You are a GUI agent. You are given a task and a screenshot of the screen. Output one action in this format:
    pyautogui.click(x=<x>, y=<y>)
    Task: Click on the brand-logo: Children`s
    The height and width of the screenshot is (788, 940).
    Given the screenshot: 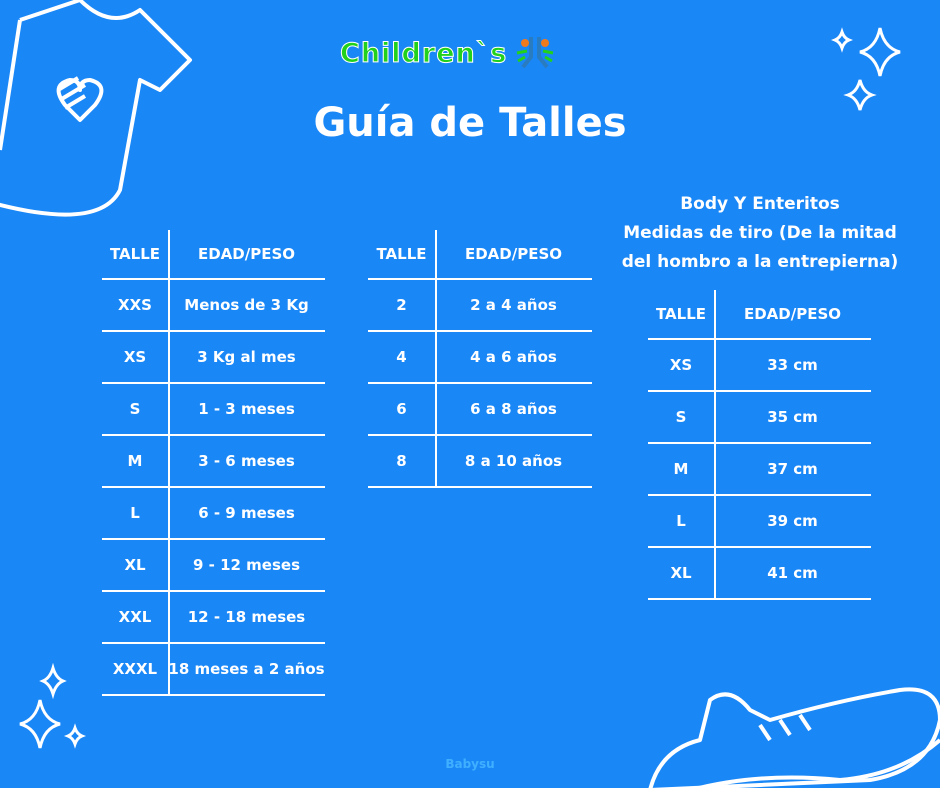 What is the action you would take?
    pyautogui.click(x=447, y=53)
    